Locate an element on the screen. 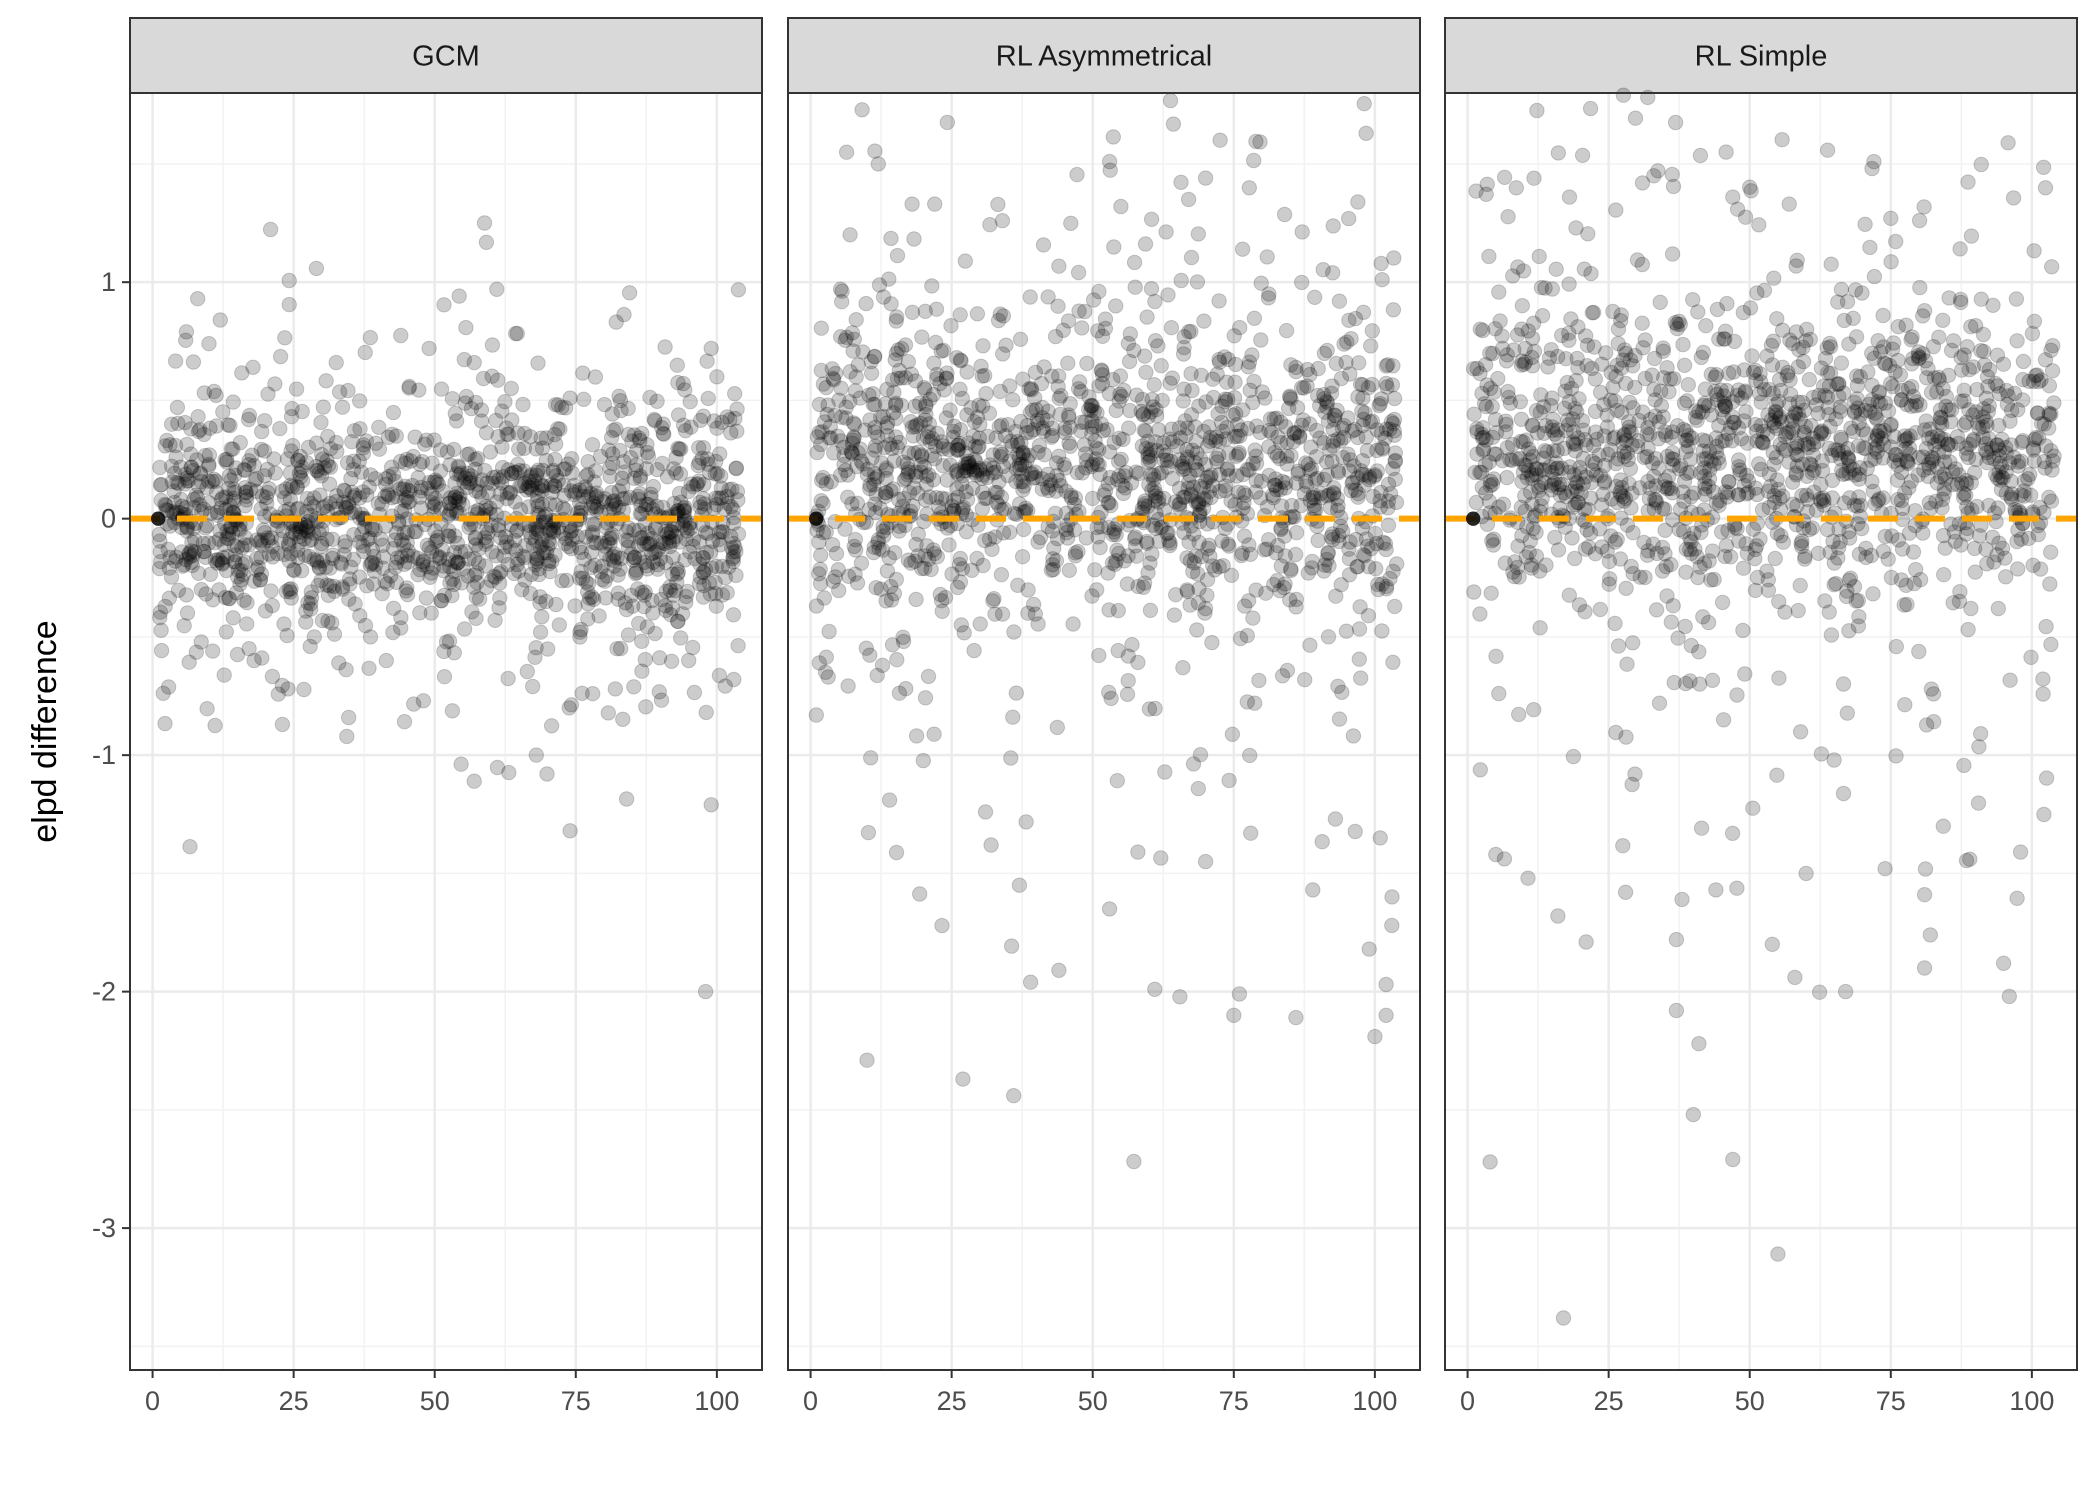 Image resolution: width=2100 pixels, height=1500 pixels. x-axis: 0 25 50 75 100 is located at coordinates (1757, 1393).